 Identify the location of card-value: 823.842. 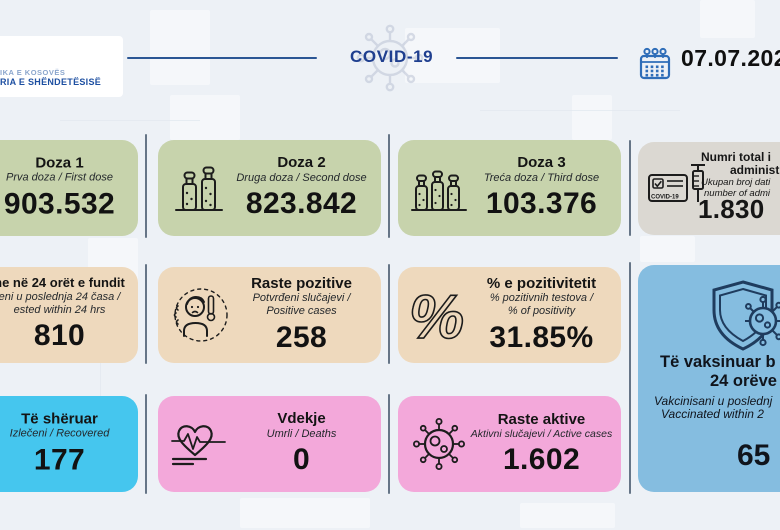
(301, 204).